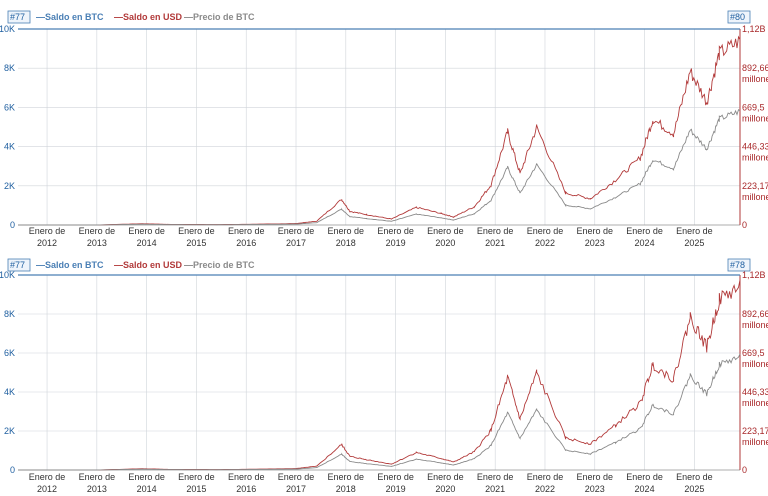  I want to click on x-tick-label: 2017, so click(296, 243).